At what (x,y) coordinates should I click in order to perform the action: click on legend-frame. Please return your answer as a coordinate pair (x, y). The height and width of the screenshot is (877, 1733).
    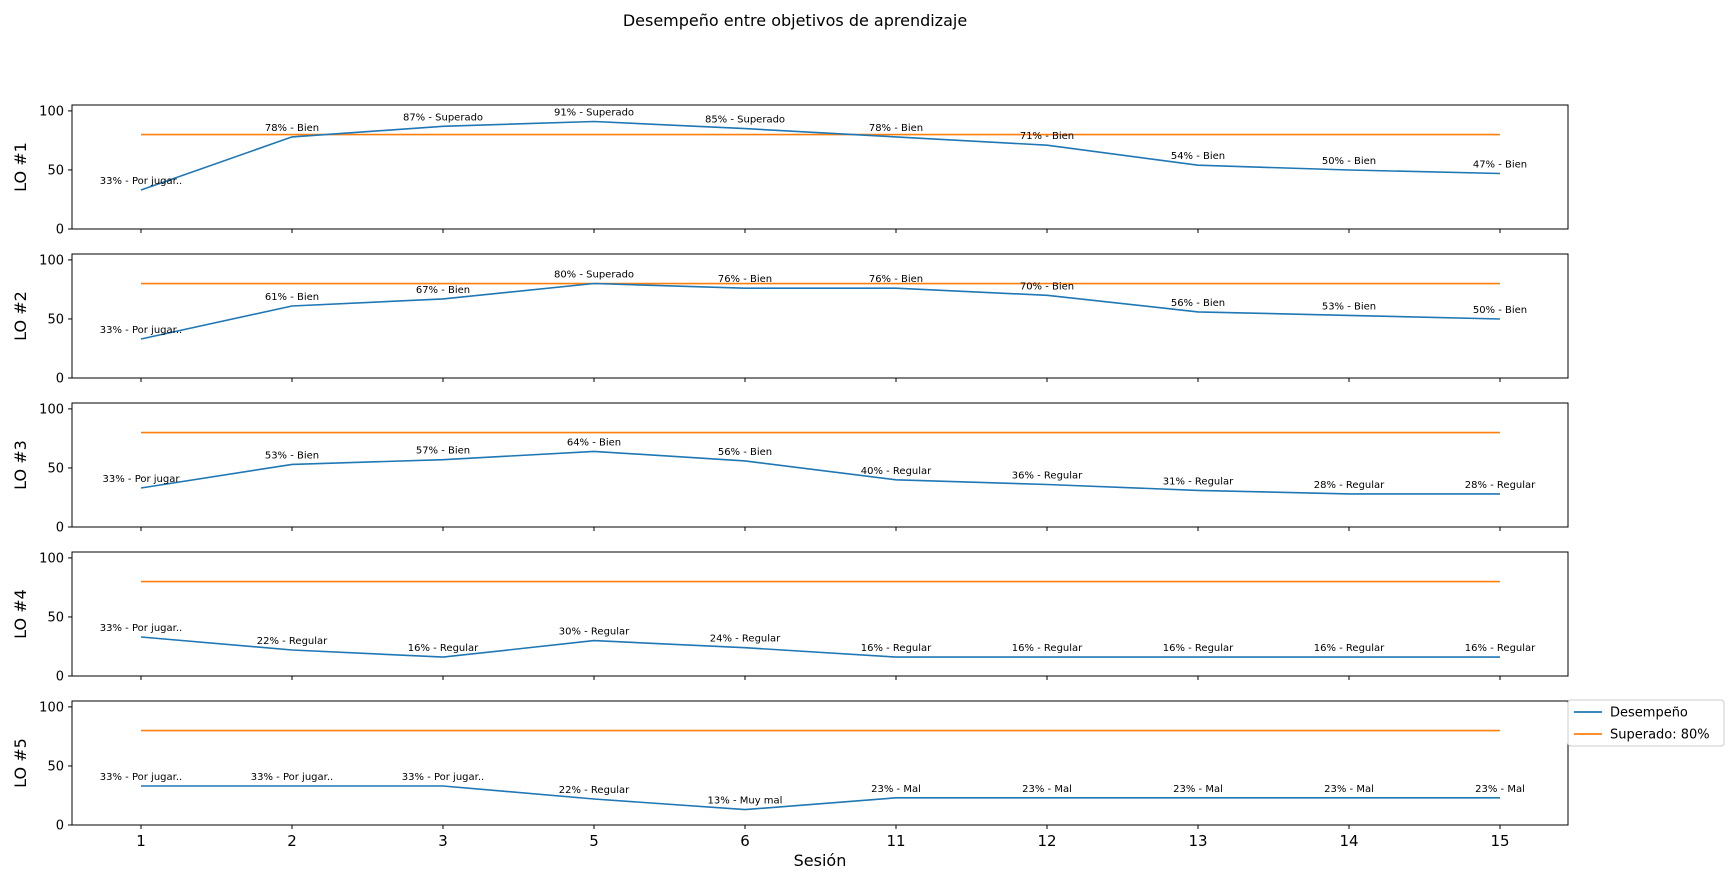
    Looking at the image, I should click on (1646, 723).